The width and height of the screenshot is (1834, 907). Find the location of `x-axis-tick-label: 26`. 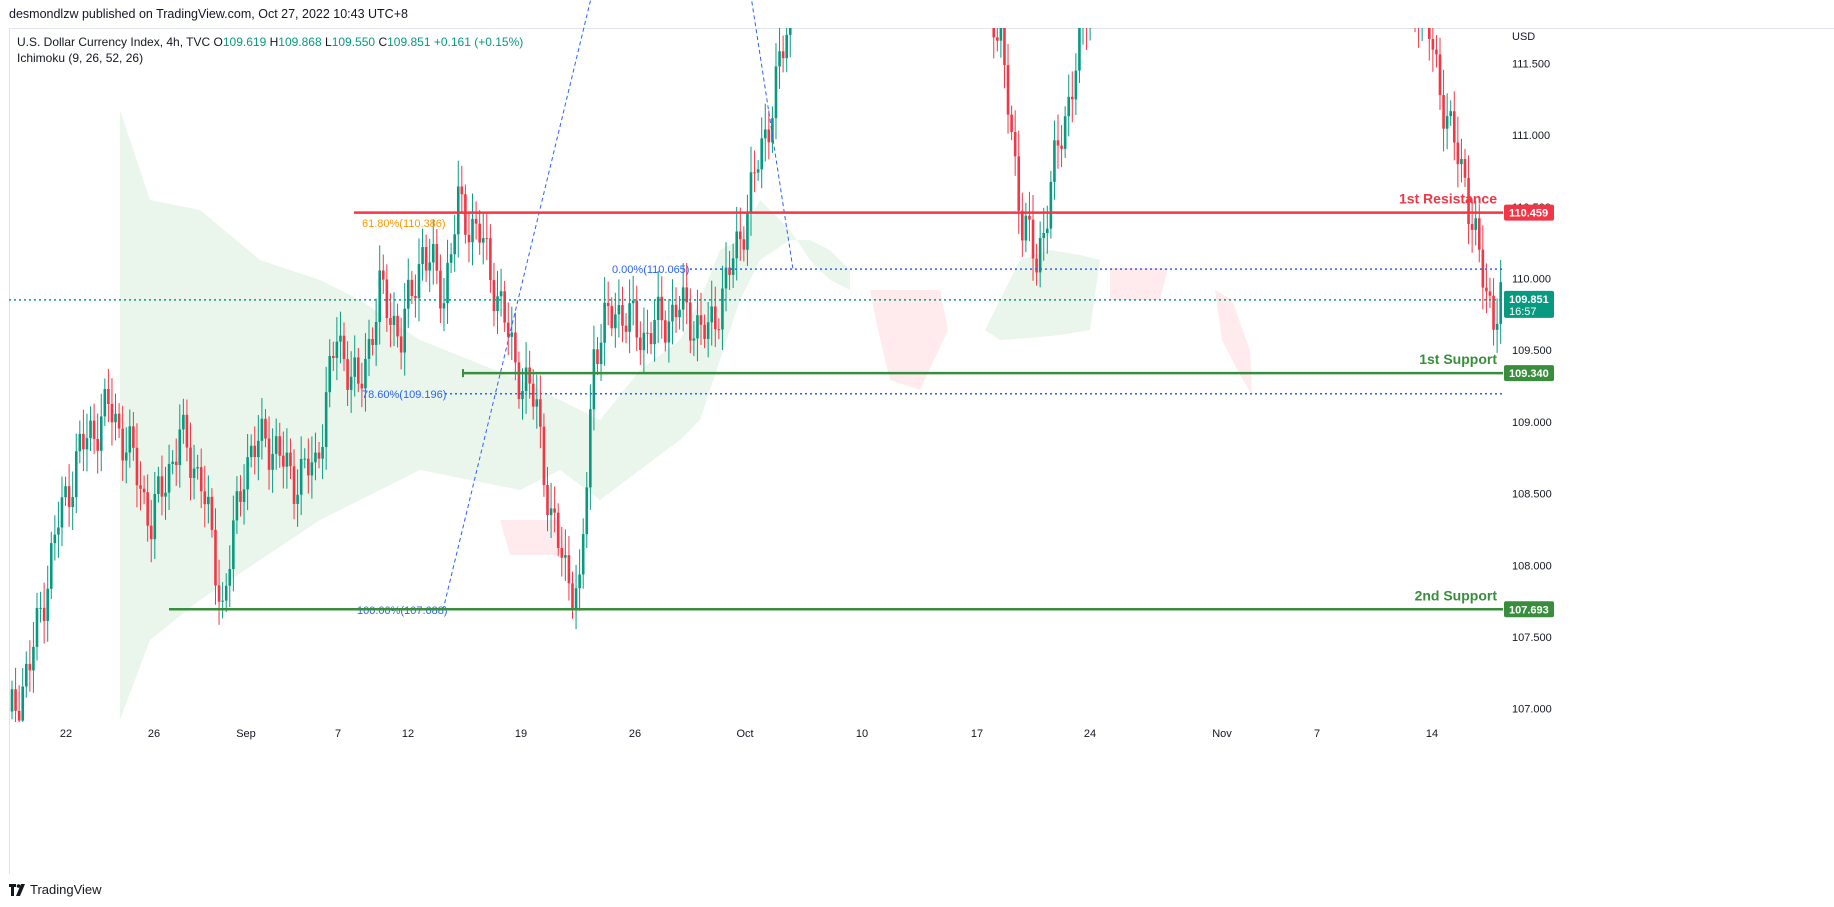

x-axis-tick-label: 26 is located at coordinates (154, 734).